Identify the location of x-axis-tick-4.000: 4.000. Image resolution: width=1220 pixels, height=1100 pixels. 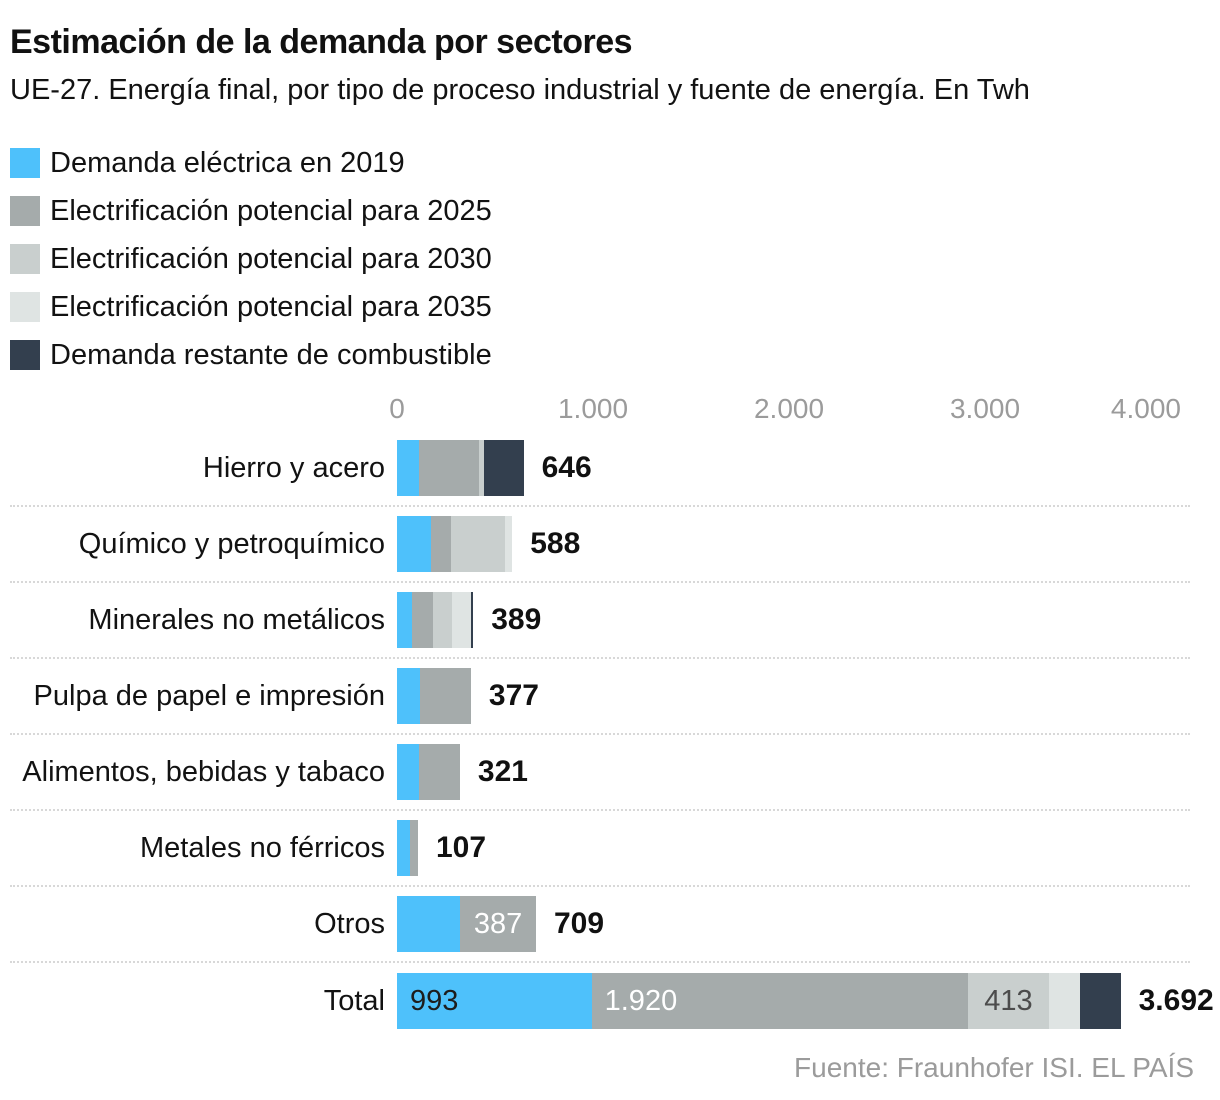
(1145, 409).